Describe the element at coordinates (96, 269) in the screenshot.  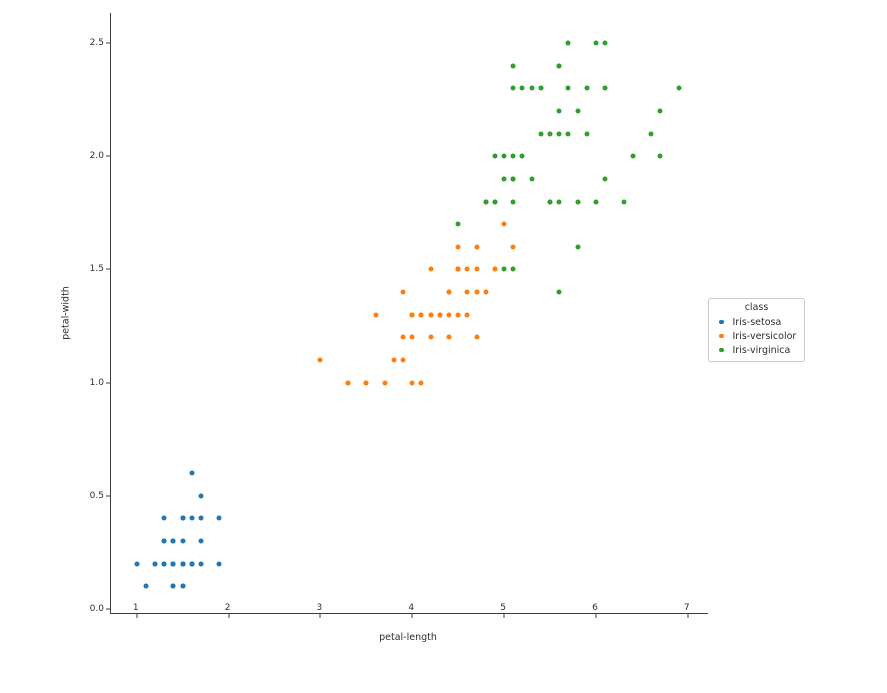
I see `y-tick-label: 1.5` at that location.